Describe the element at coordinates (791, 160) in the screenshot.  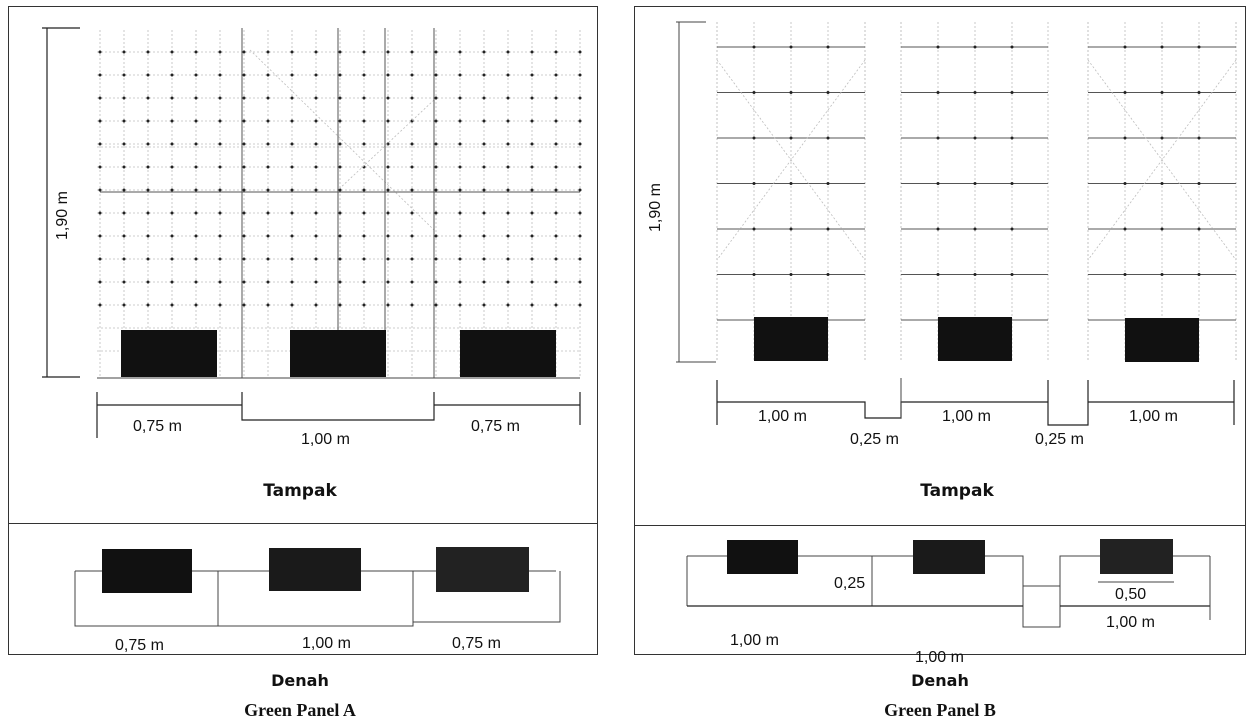
I see `panel-b-diagonal` at that location.